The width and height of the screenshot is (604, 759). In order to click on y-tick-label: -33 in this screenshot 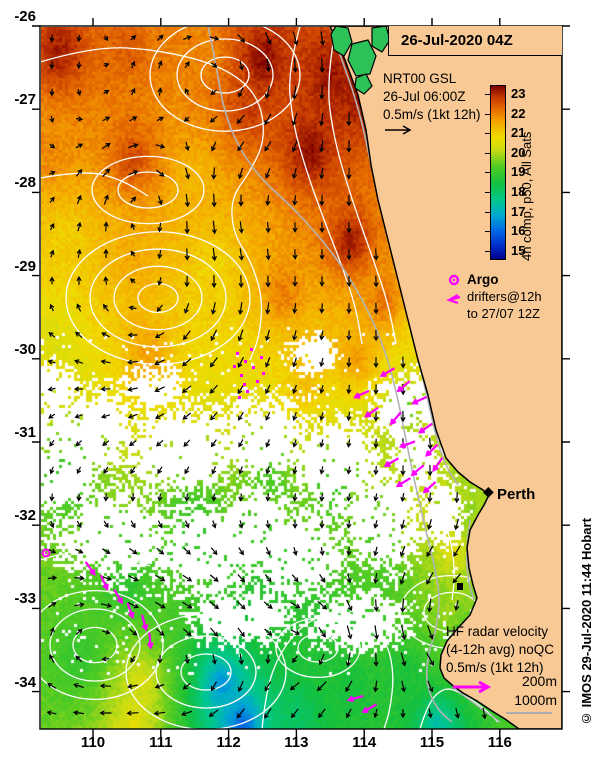, I will do `click(25, 599)`.